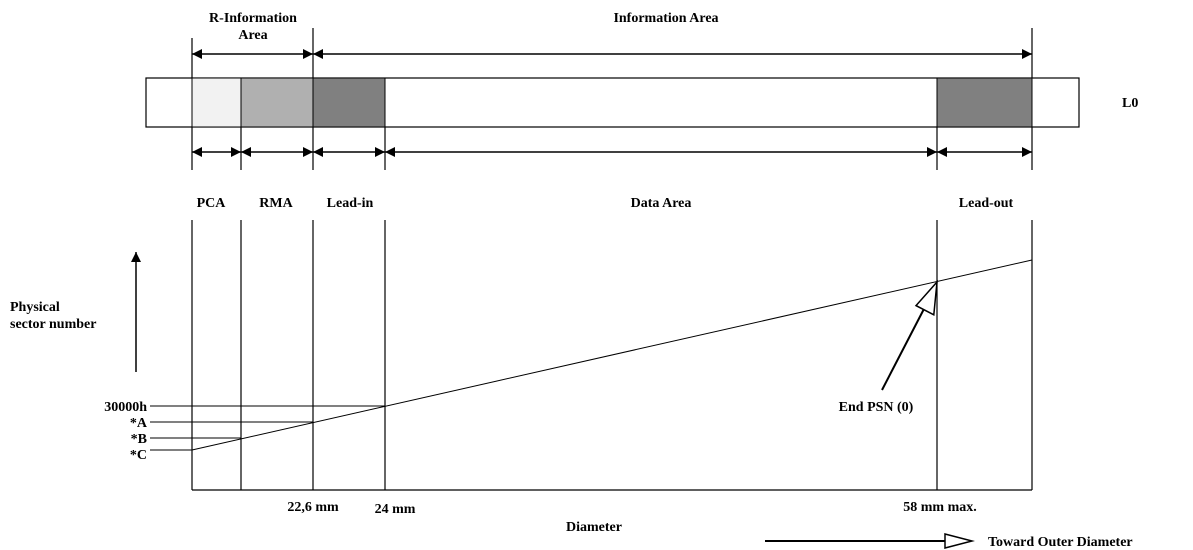  What do you see at coordinates (212, 203) in the screenshot?
I see `pca-label: PCA` at bounding box center [212, 203].